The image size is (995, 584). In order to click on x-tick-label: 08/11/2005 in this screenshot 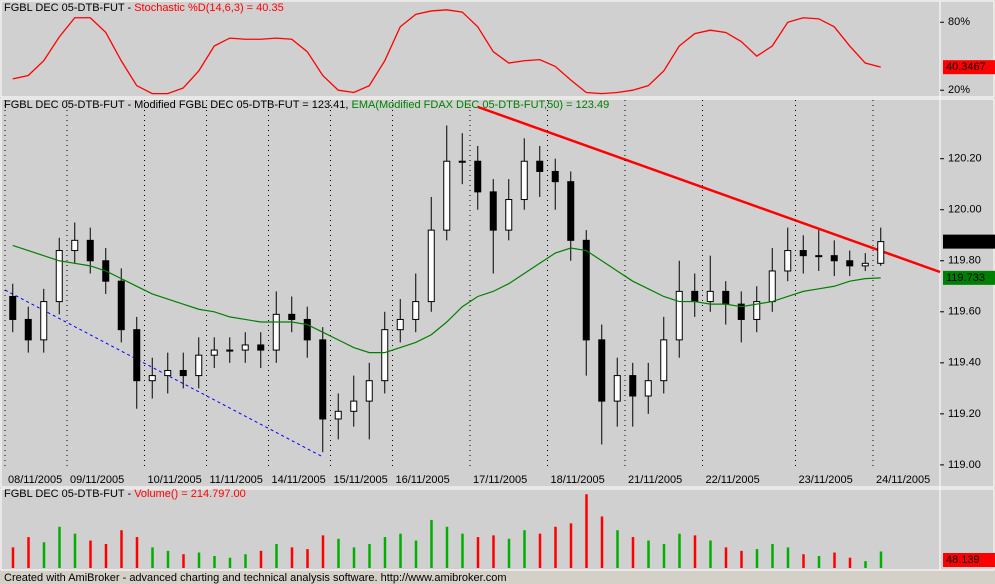, I will do `click(35, 480)`.